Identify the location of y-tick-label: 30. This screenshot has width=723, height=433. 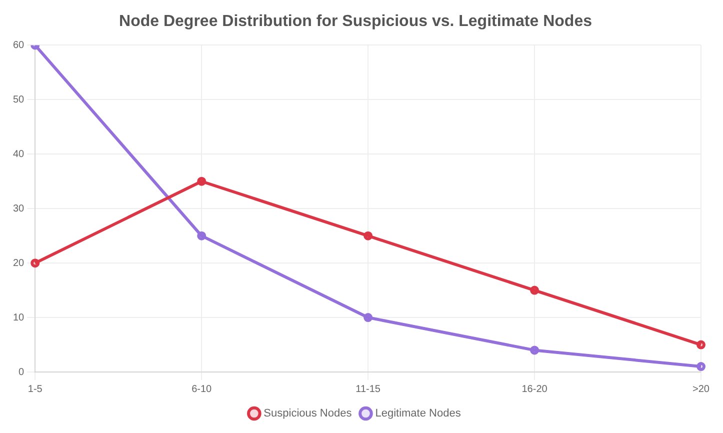
(19, 208).